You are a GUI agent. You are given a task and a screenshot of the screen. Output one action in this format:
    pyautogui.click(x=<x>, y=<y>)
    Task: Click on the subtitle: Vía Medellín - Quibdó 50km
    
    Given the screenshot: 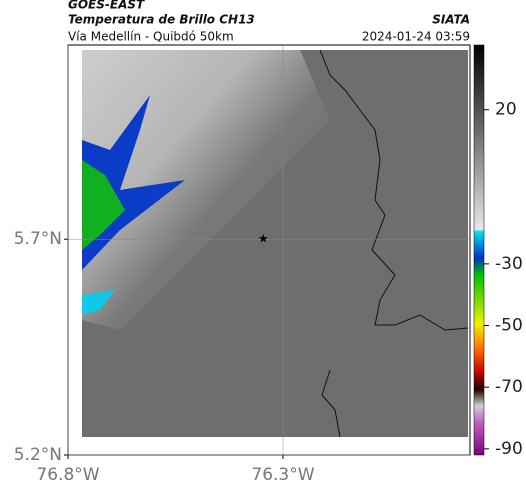 What is the action you would take?
    pyautogui.click(x=151, y=37)
    